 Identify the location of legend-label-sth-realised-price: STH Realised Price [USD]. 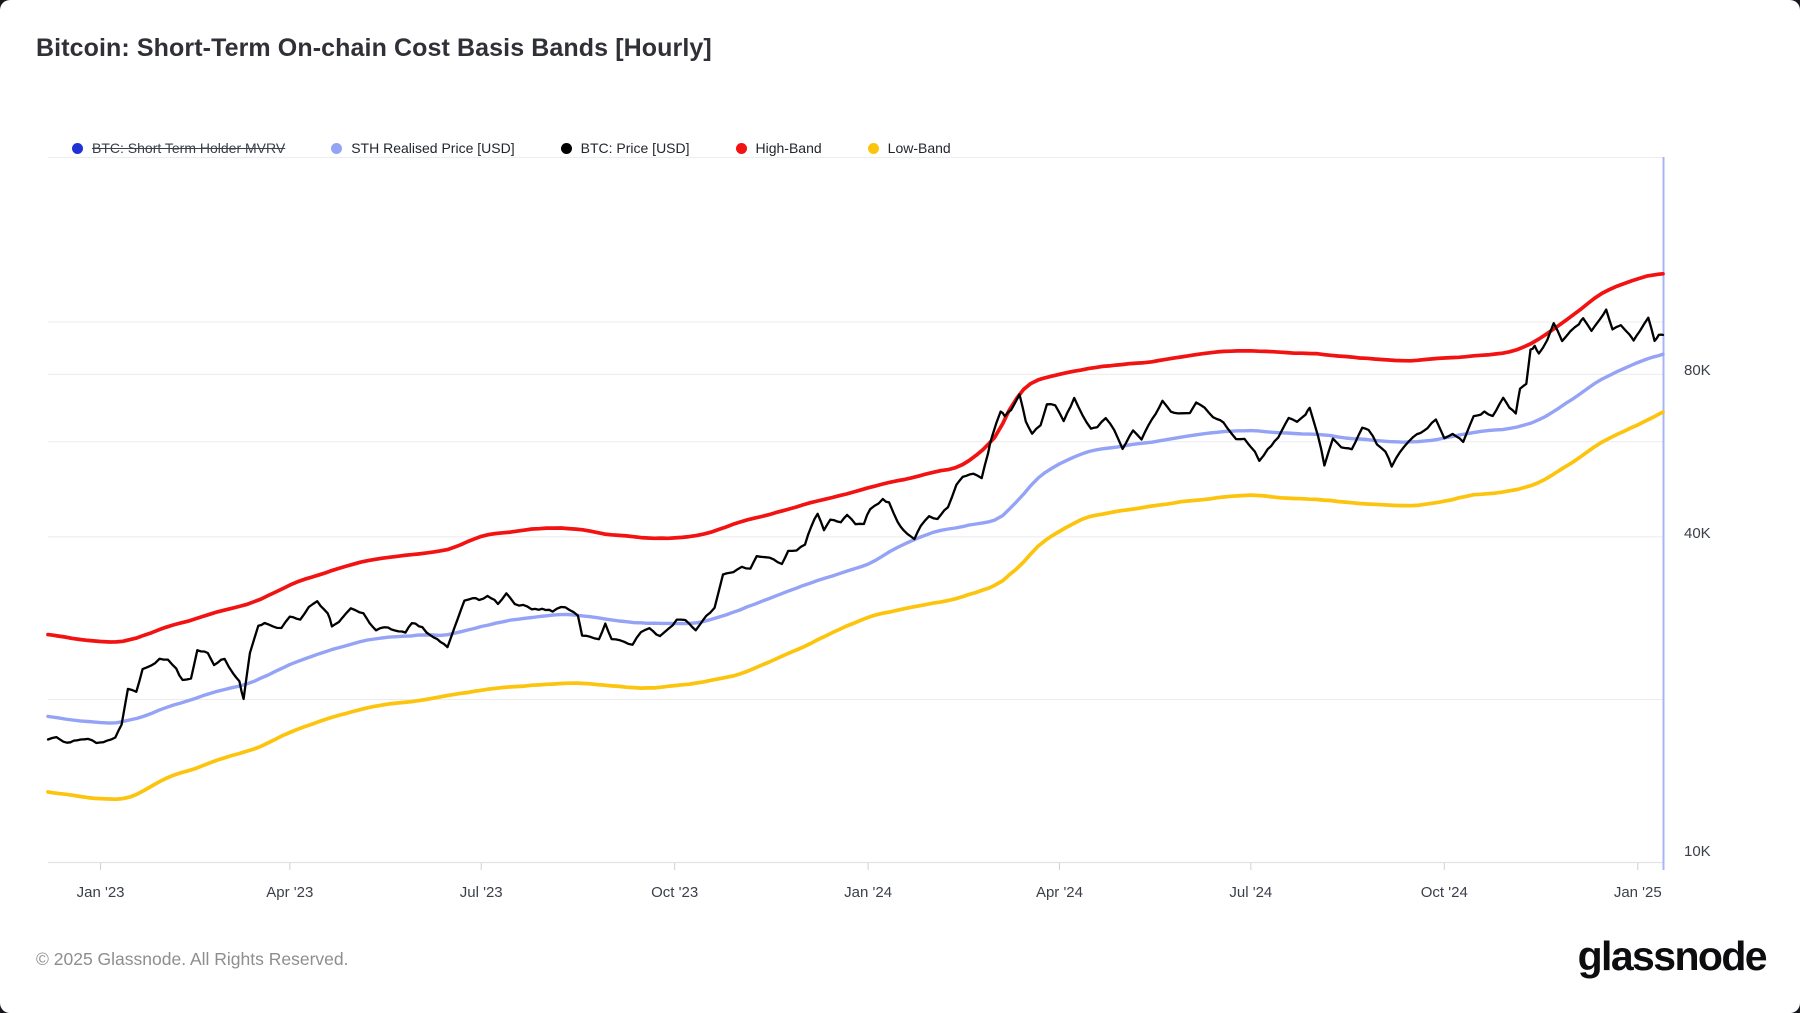
(433, 148).